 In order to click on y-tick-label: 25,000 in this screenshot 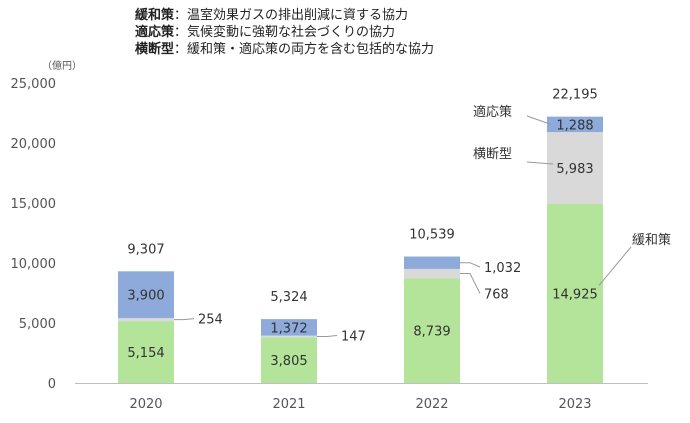, I will do `click(34, 84)`.